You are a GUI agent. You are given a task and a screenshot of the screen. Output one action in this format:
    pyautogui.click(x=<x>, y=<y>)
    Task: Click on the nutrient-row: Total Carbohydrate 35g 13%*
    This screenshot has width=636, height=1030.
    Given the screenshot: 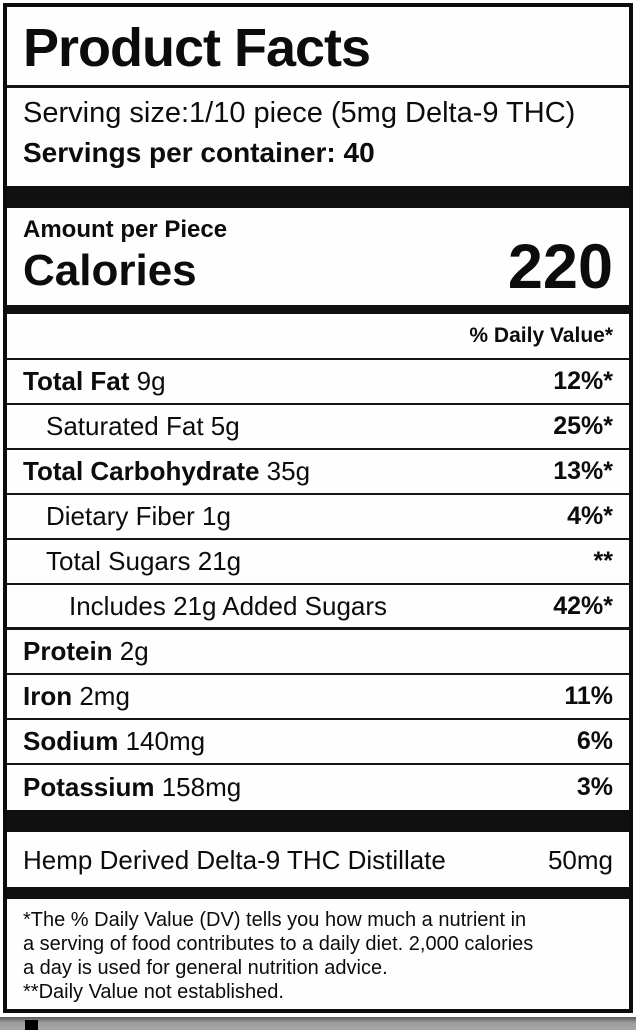 What is the action you would take?
    pyautogui.click(x=318, y=472)
    